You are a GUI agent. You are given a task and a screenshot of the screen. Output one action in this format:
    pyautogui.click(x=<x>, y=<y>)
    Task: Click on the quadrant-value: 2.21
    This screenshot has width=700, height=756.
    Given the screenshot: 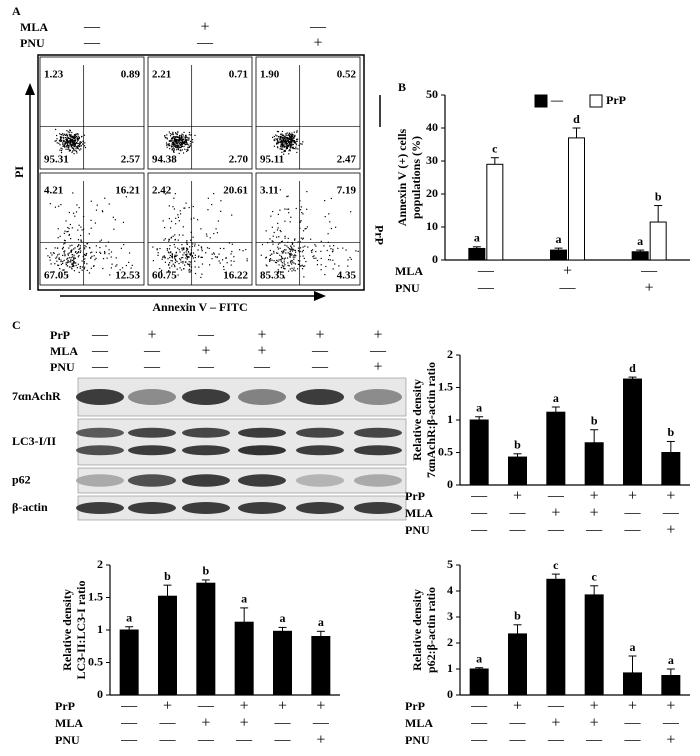 What is the action you would take?
    pyautogui.click(x=161, y=75)
    